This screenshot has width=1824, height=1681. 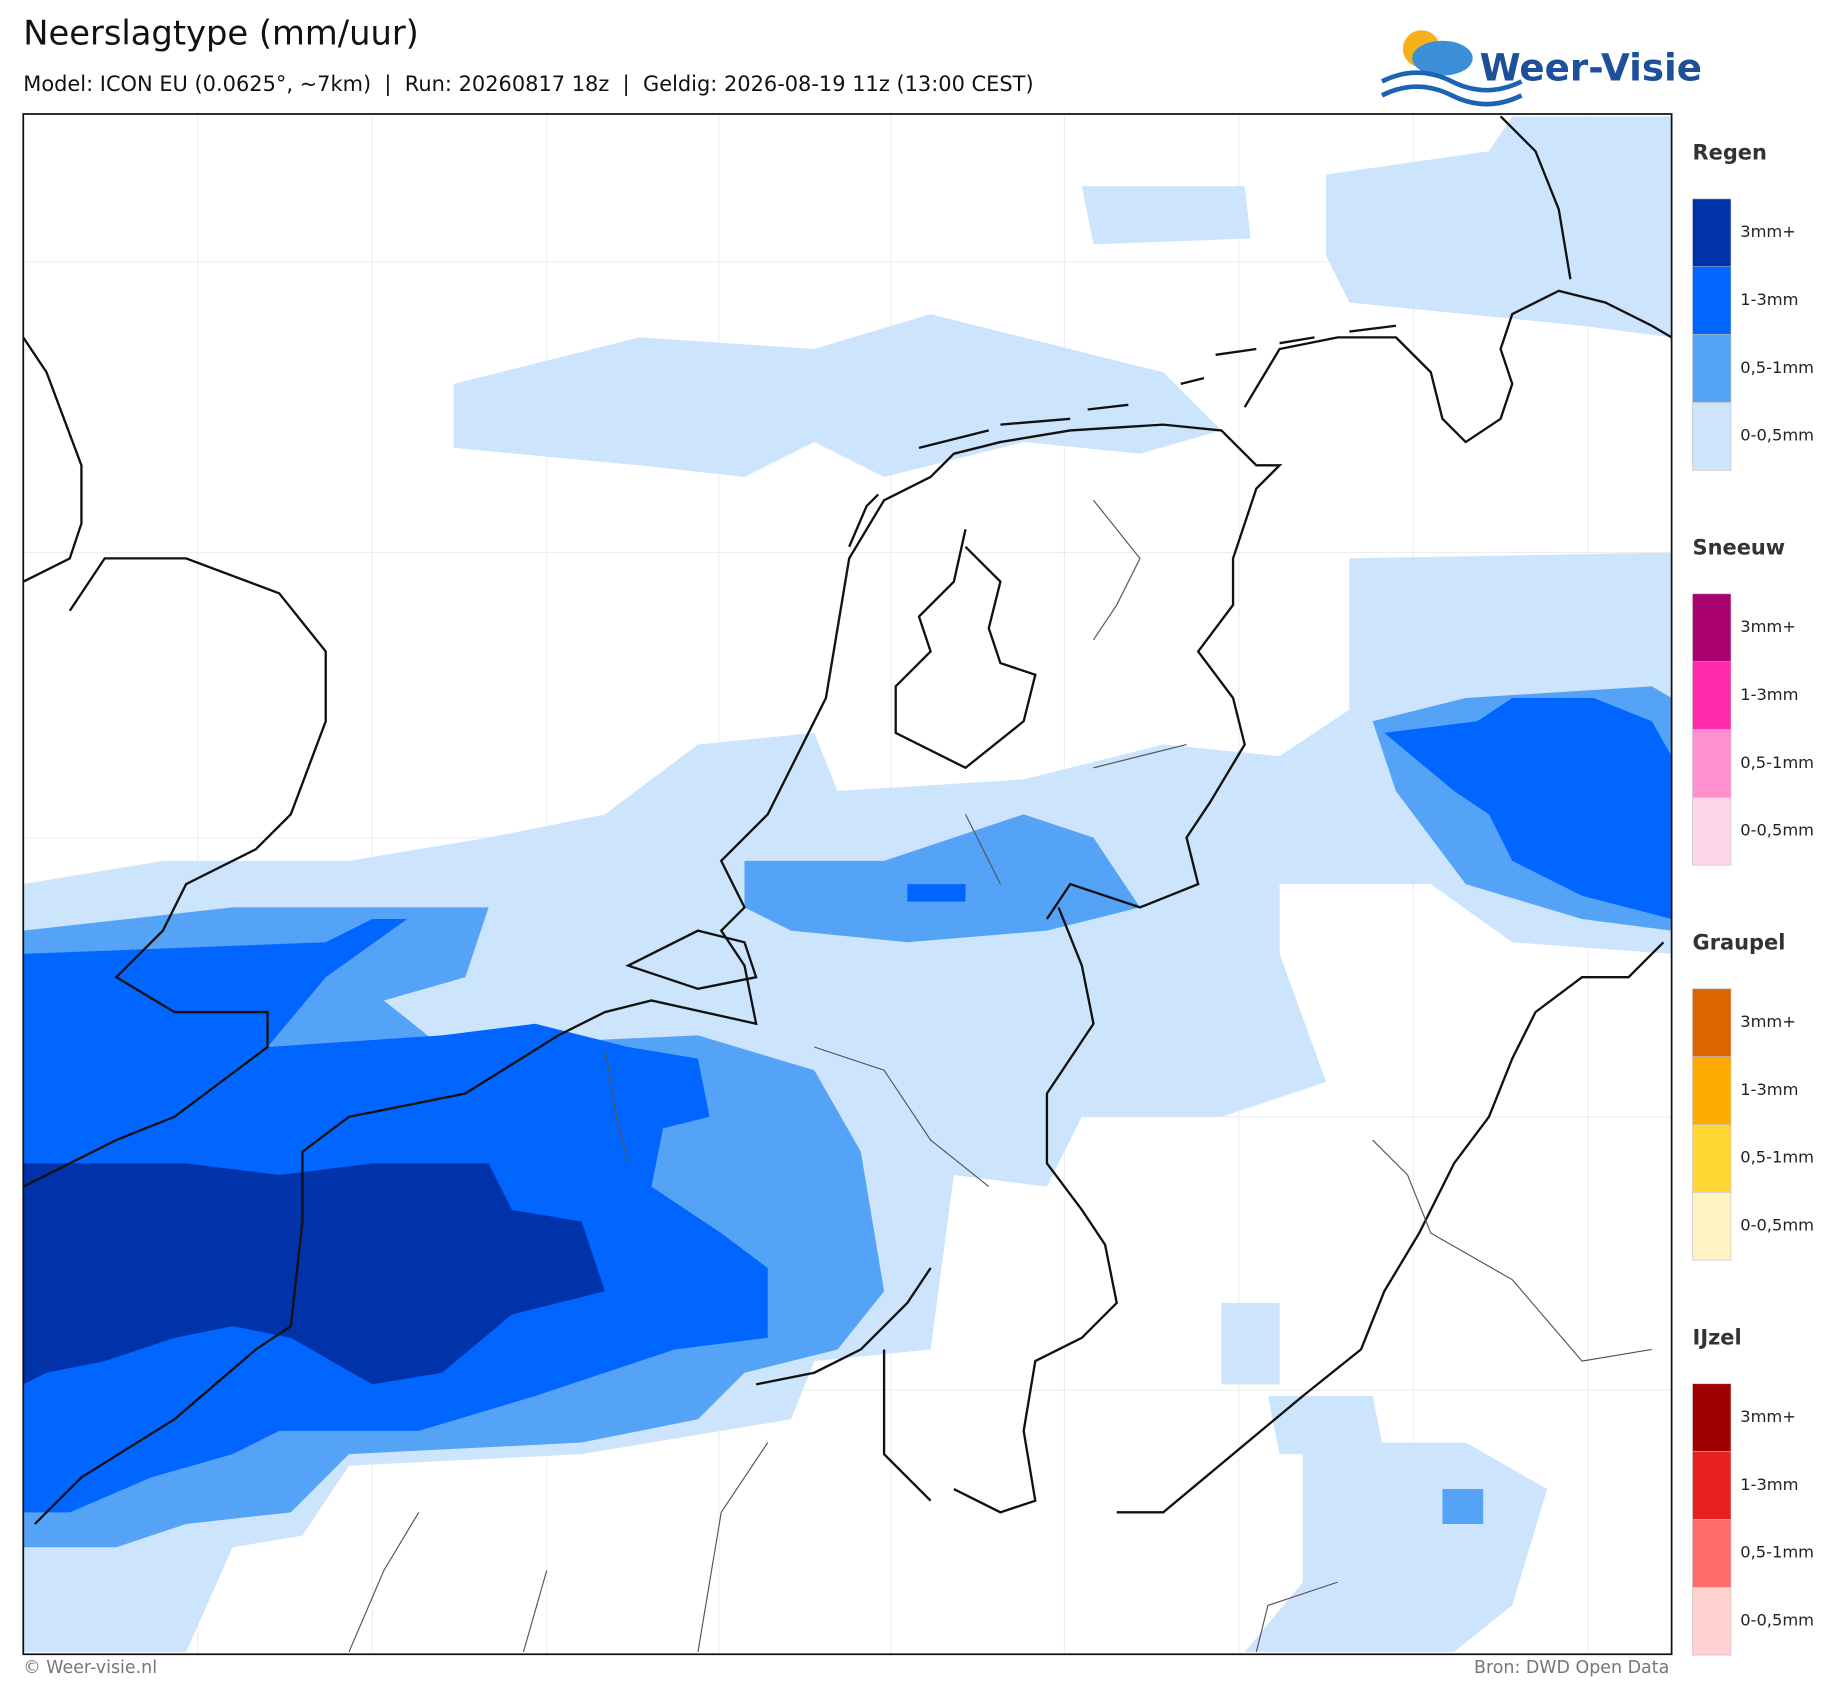 I want to click on footer-right: Bron: DWD Open Data, so click(x=1571, y=1668).